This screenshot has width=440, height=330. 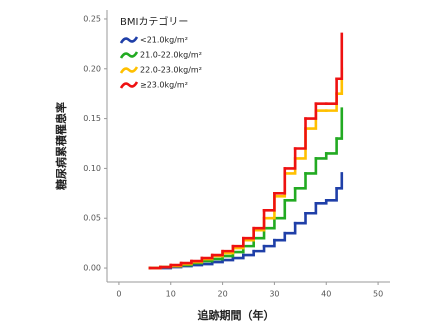 I want to click on y-tick-label: 0.15, so click(x=92, y=118).